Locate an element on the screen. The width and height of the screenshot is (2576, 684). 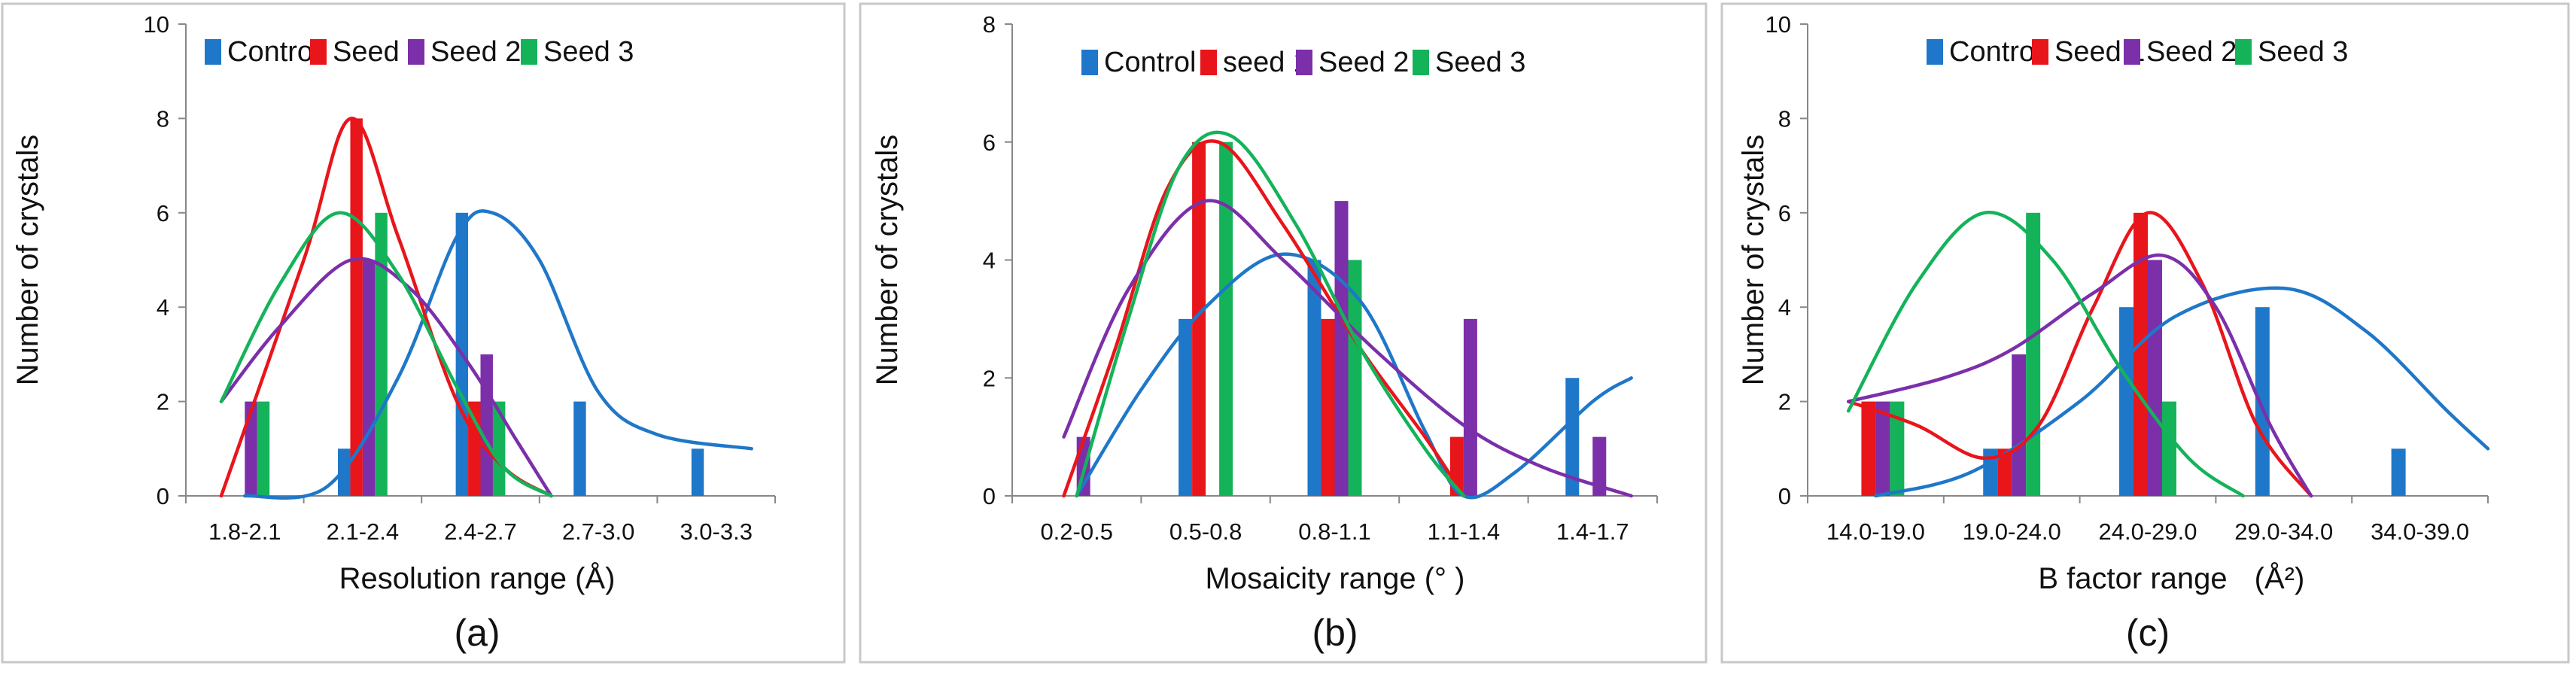
x-tick-label: 2.7-3.0 is located at coordinates (598, 531).